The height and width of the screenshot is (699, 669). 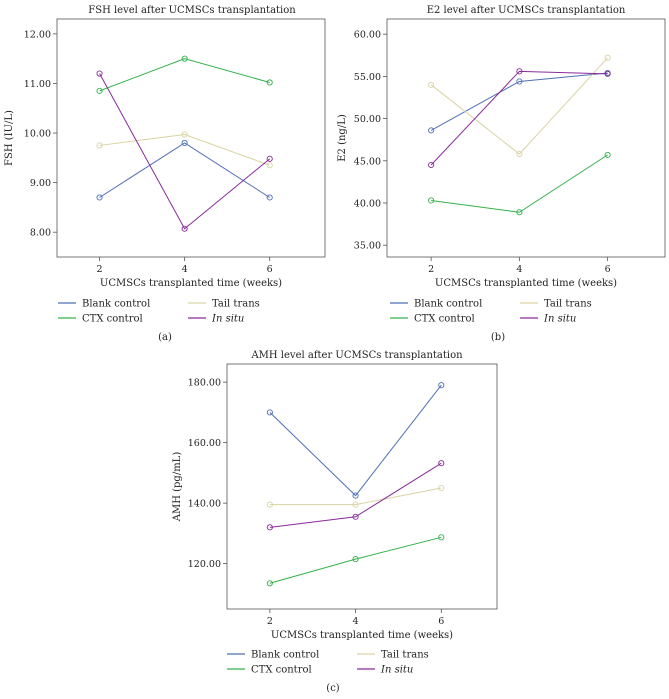 I want to click on y-tick-label: 140.00, so click(x=204, y=504).